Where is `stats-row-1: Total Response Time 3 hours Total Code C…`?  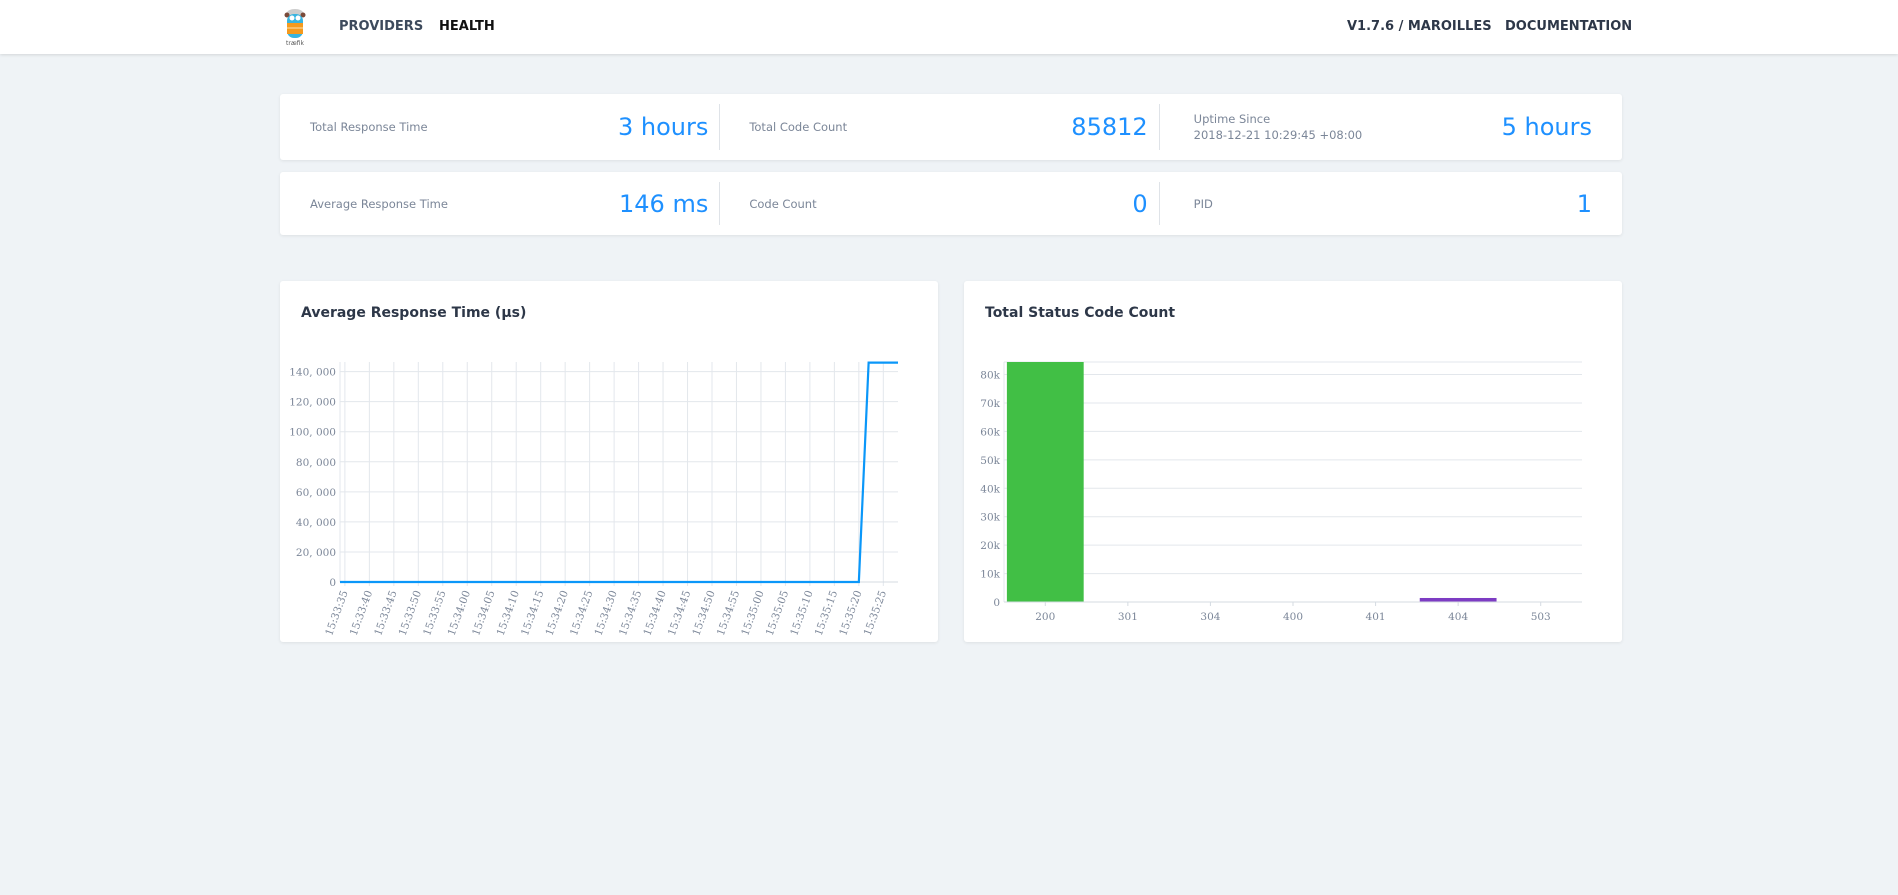 stats-row-1: Total Response Time 3 hours Total Code C… is located at coordinates (951, 127).